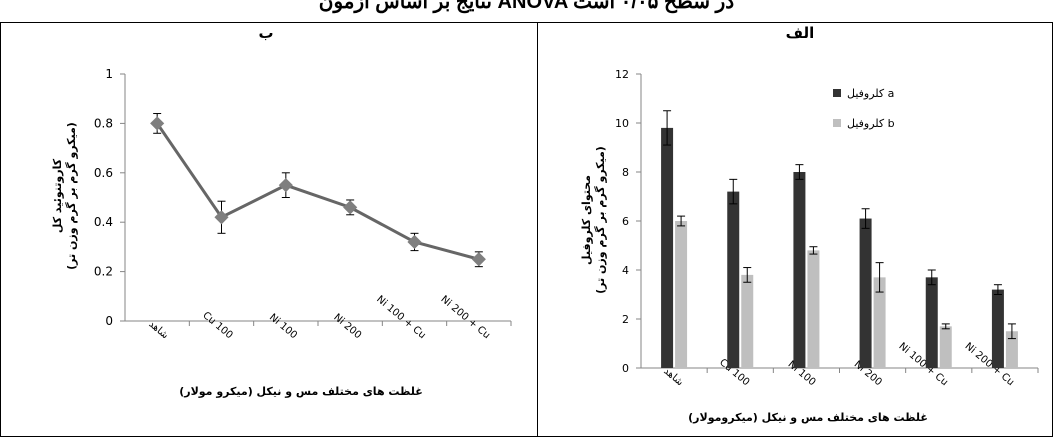 The height and width of the screenshot is (437, 1053). I want to click on y-tick-label: 2, so click(625, 319).